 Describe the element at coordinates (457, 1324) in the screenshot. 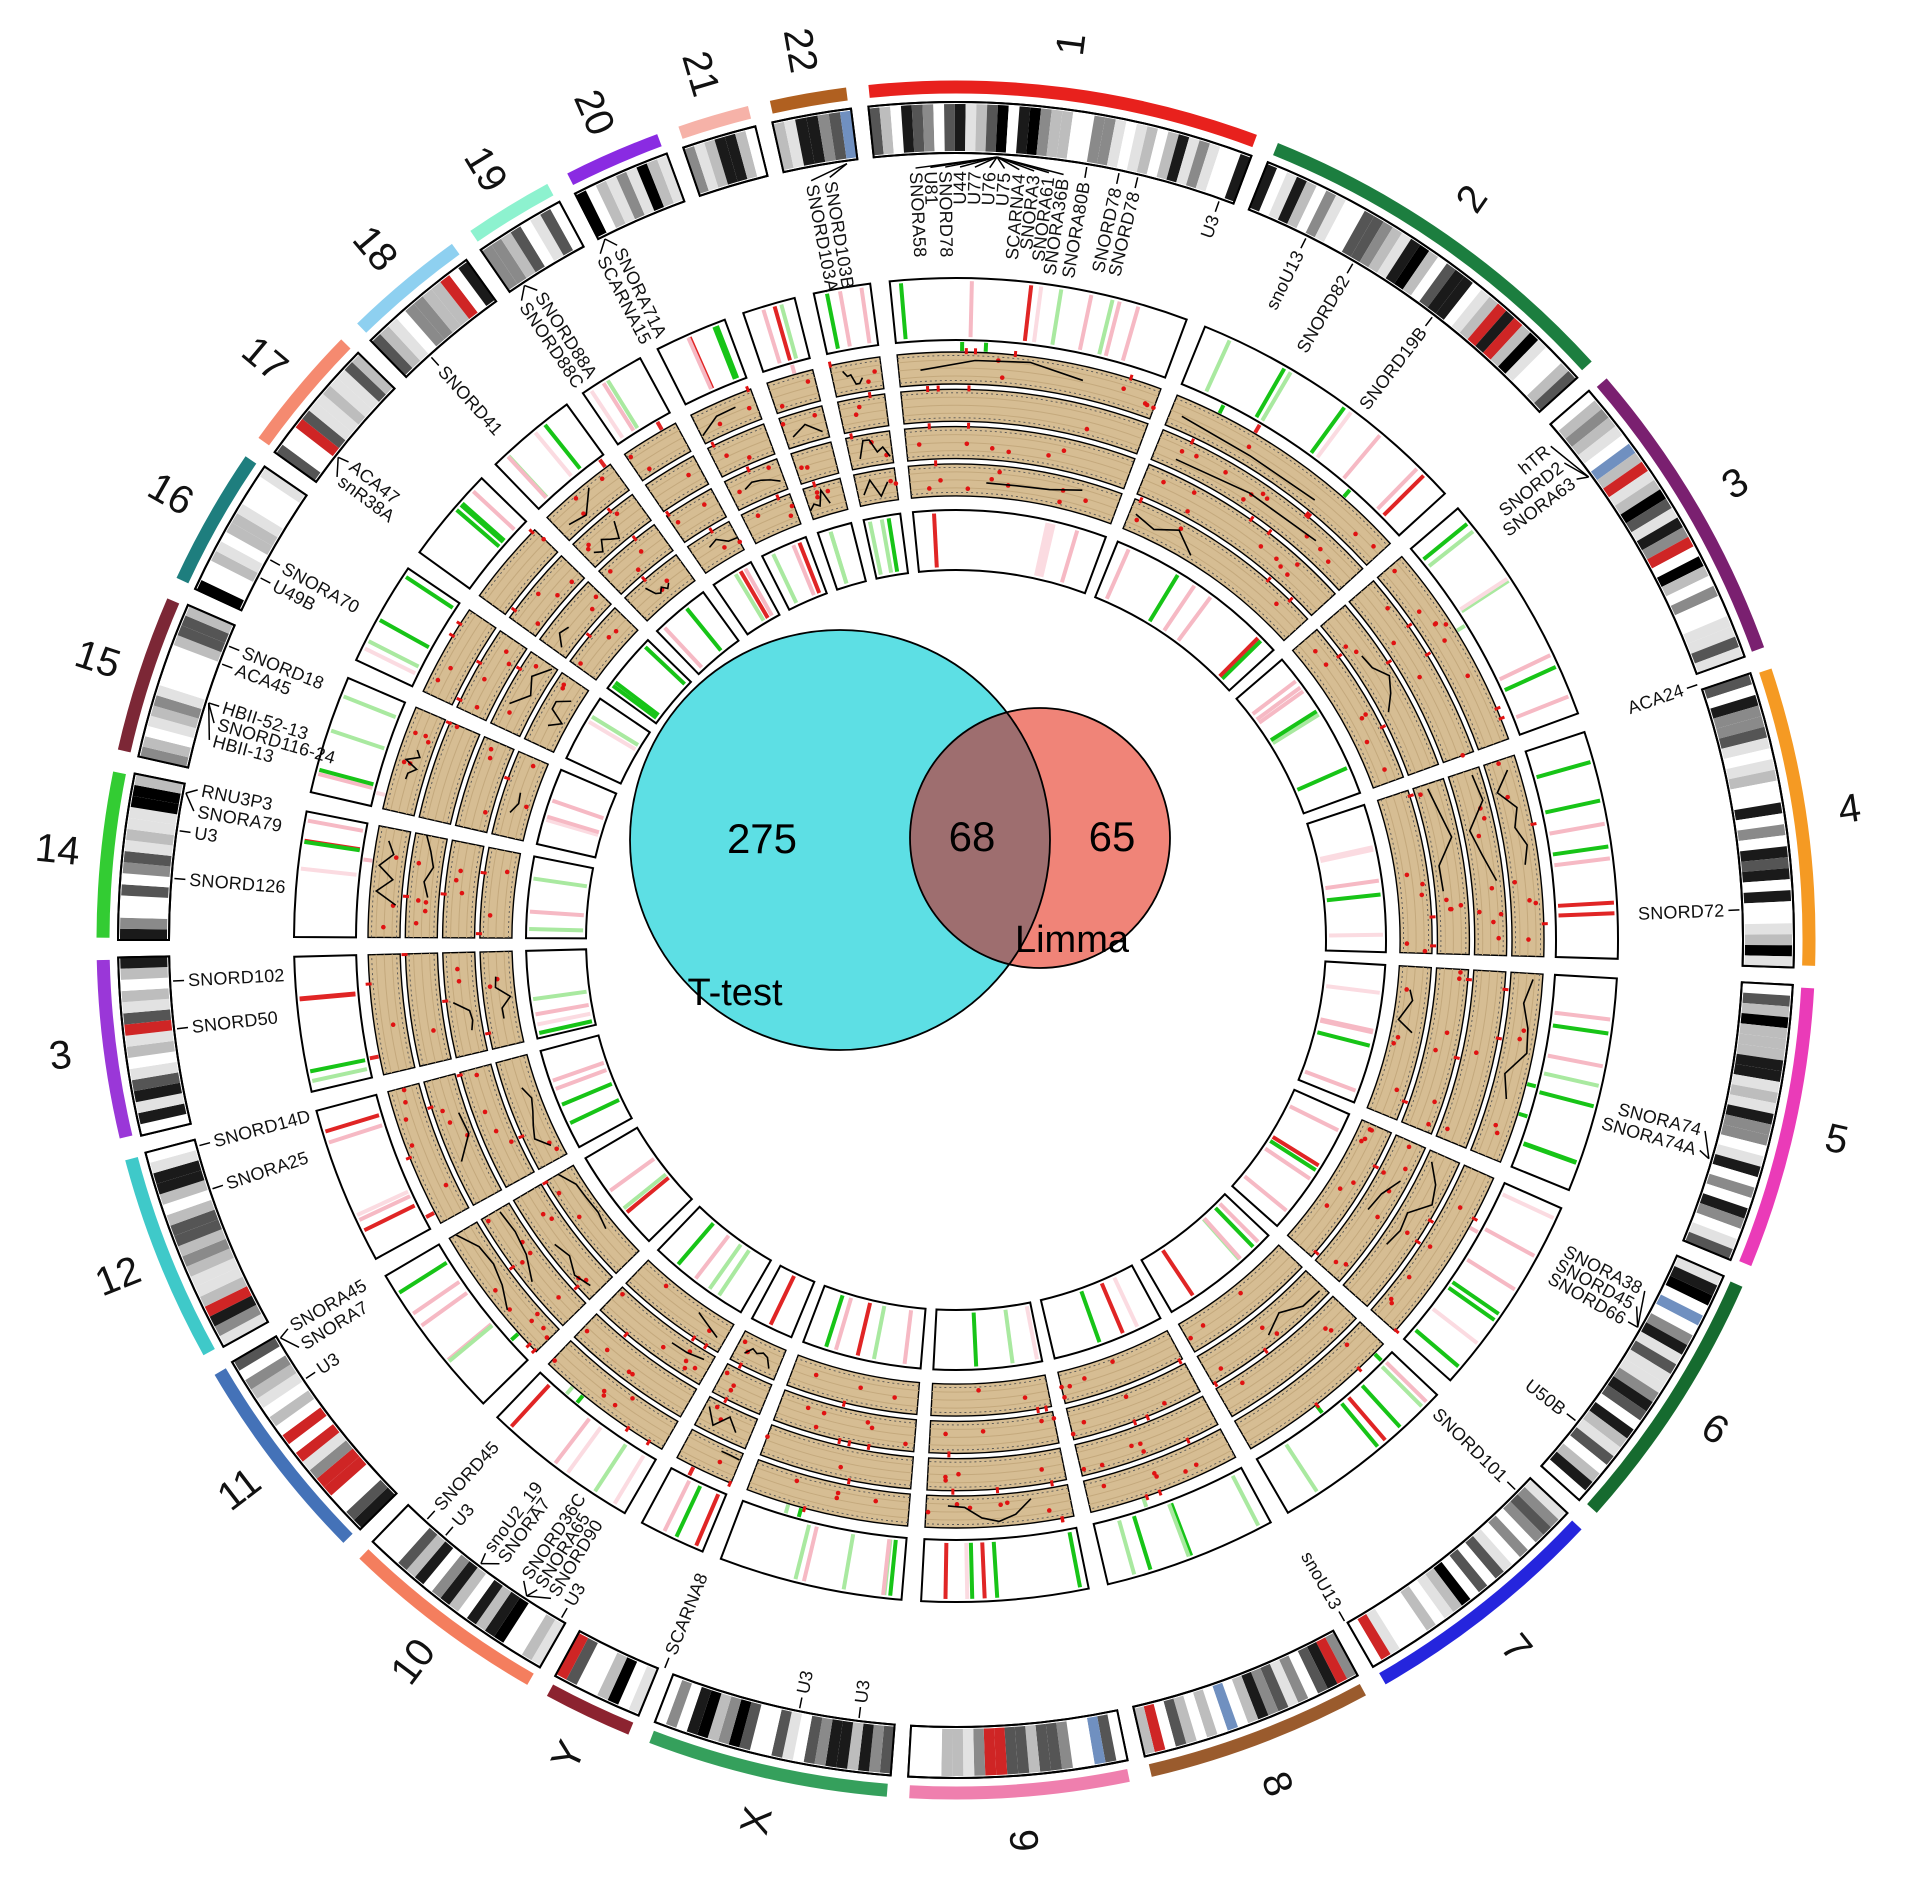

I see `outer-tick-ring-box` at that location.